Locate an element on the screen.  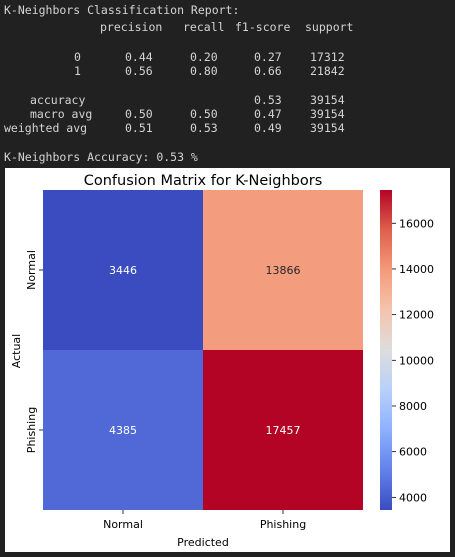
cell-annotation: 3446 is located at coordinates (123, 270).